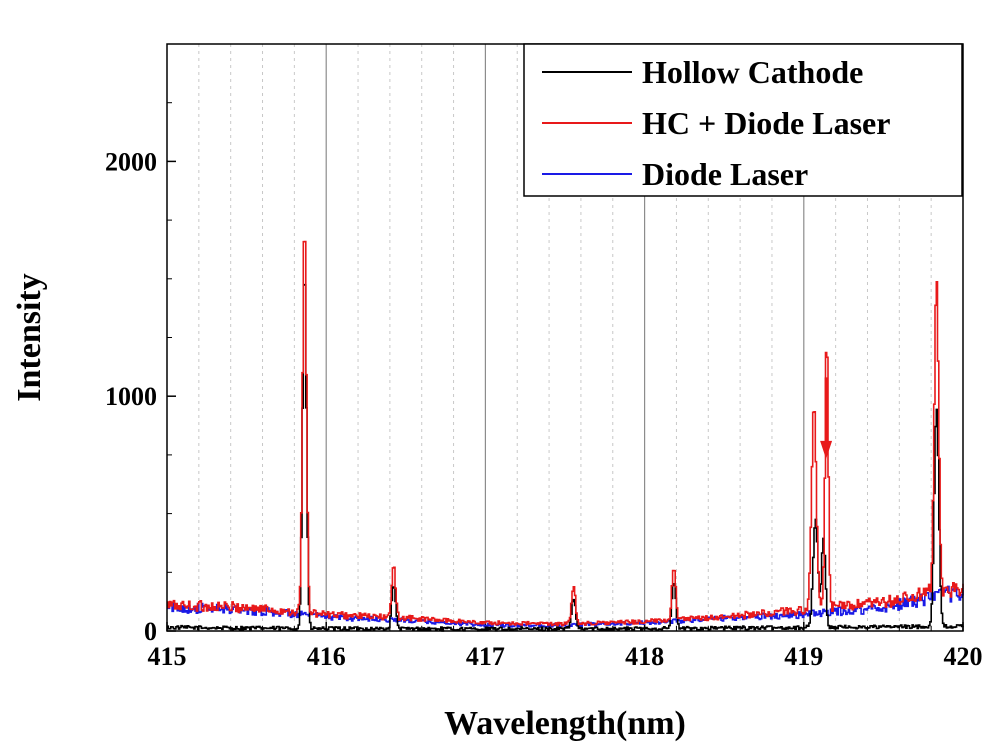 The height and width of the screenshot is (745, 1004). Describe the element at coordinates (826, 449) in the screenshot. I see `arrow-head` at that location.